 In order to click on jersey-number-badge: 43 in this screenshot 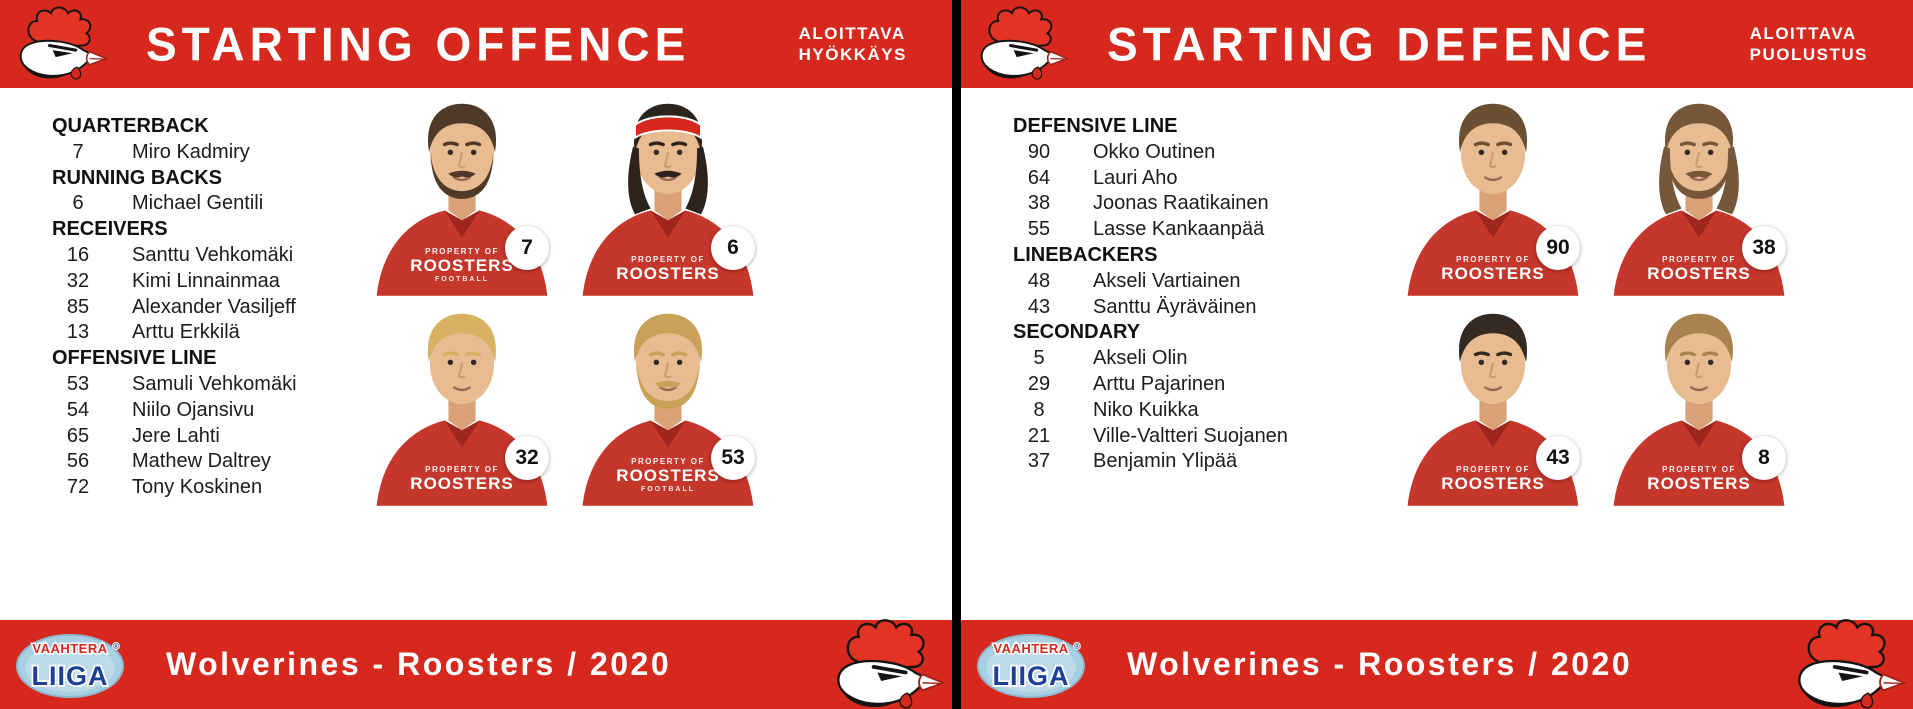, I will do `click(1558, 458)`.